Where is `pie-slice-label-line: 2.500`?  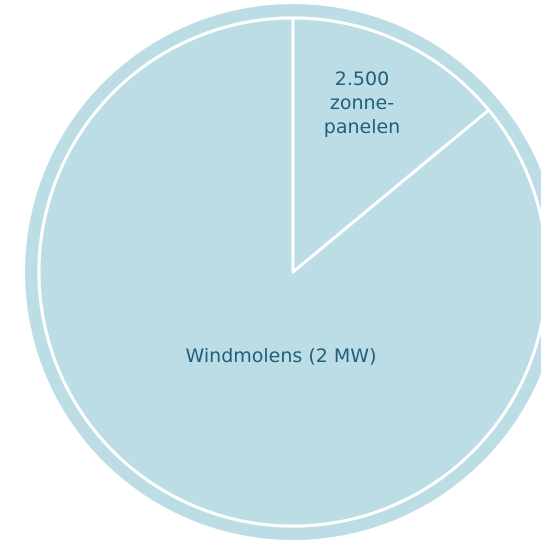
pie-slice-label-line: 2.500 is located at coordinates (362, 79).